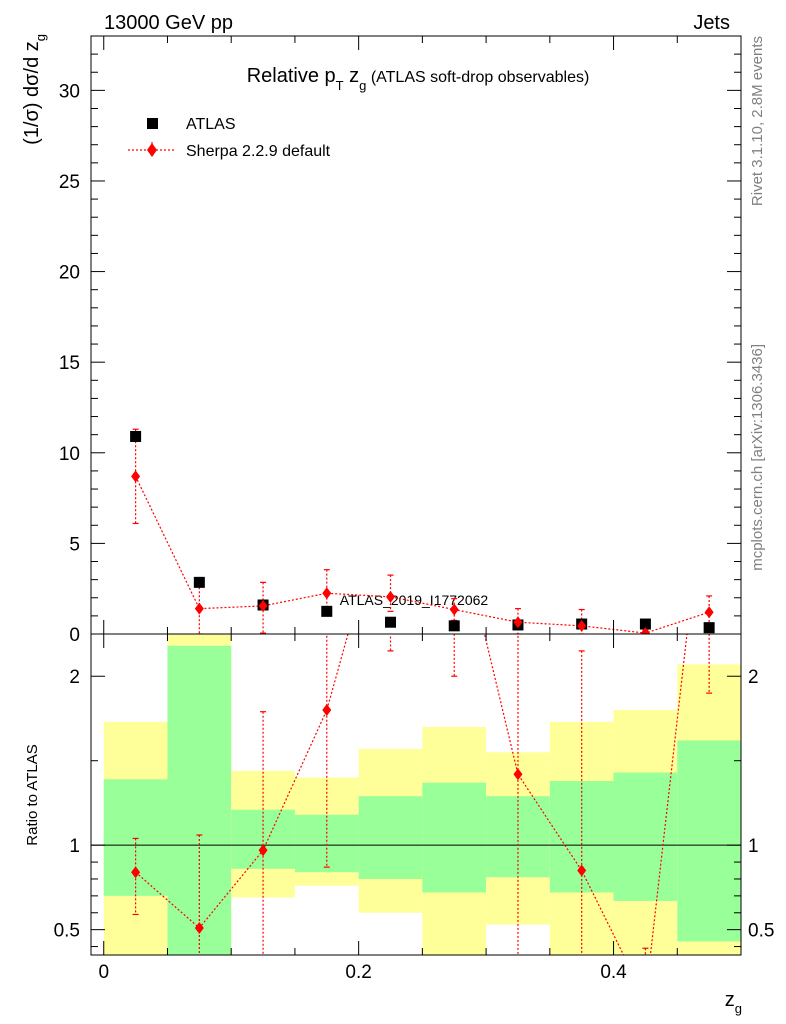 This screenshot has width=786, height=1024. Describe the element at coordinates (152, 123) in the screenshot. I see `legend-atlas-marker` at that location.